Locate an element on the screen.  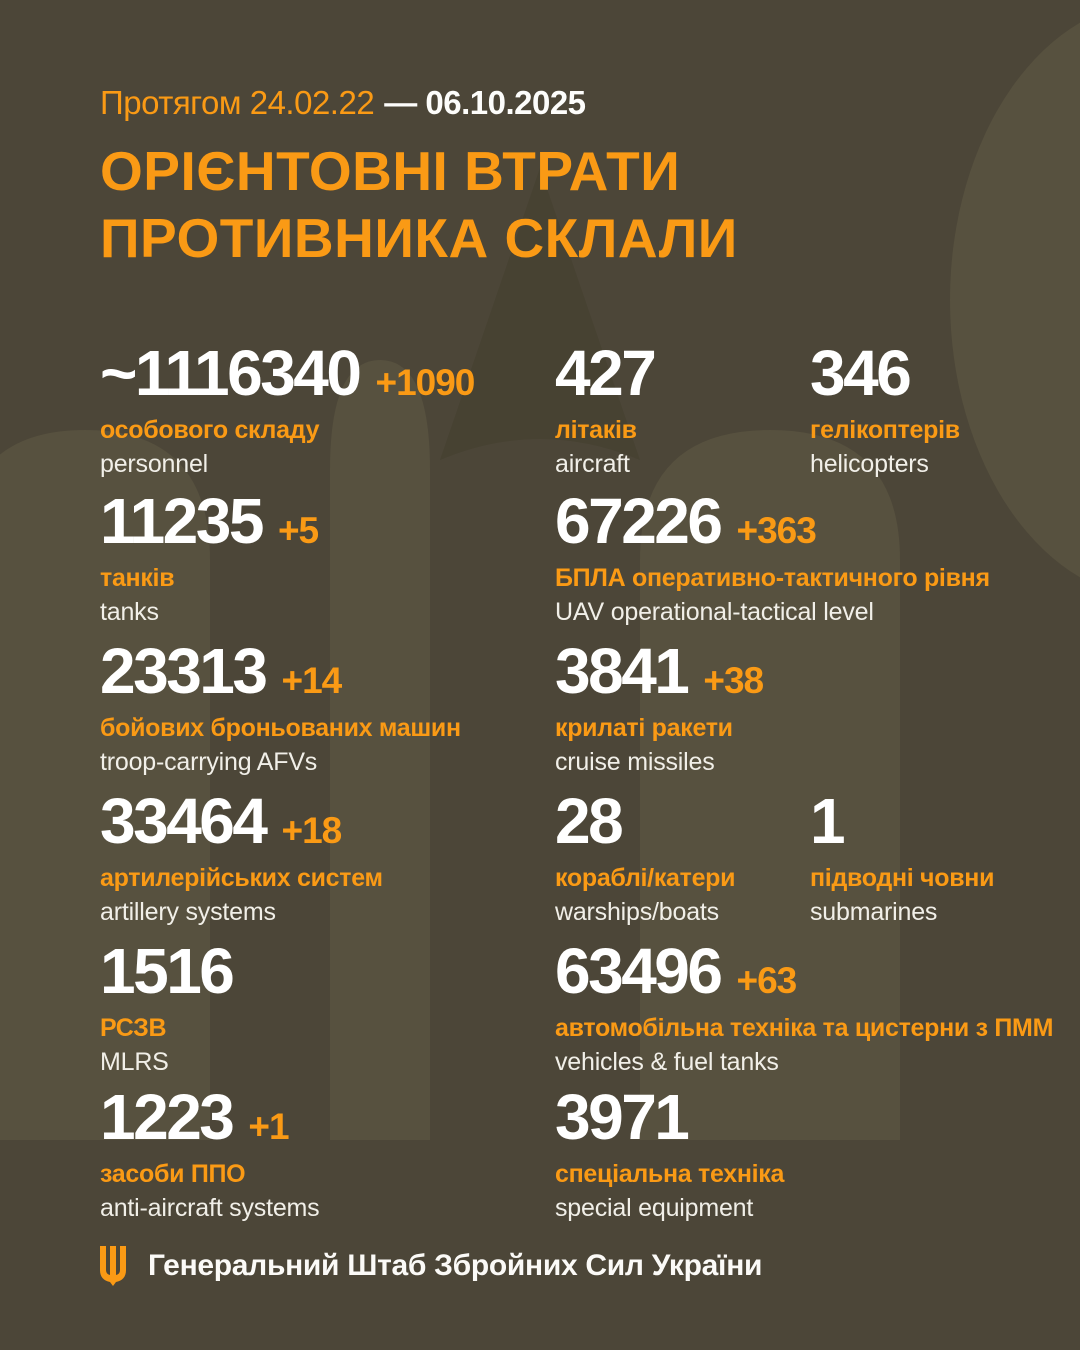
stat-label-ua: спеціальна техніка is located at coordinates (670, 1174).